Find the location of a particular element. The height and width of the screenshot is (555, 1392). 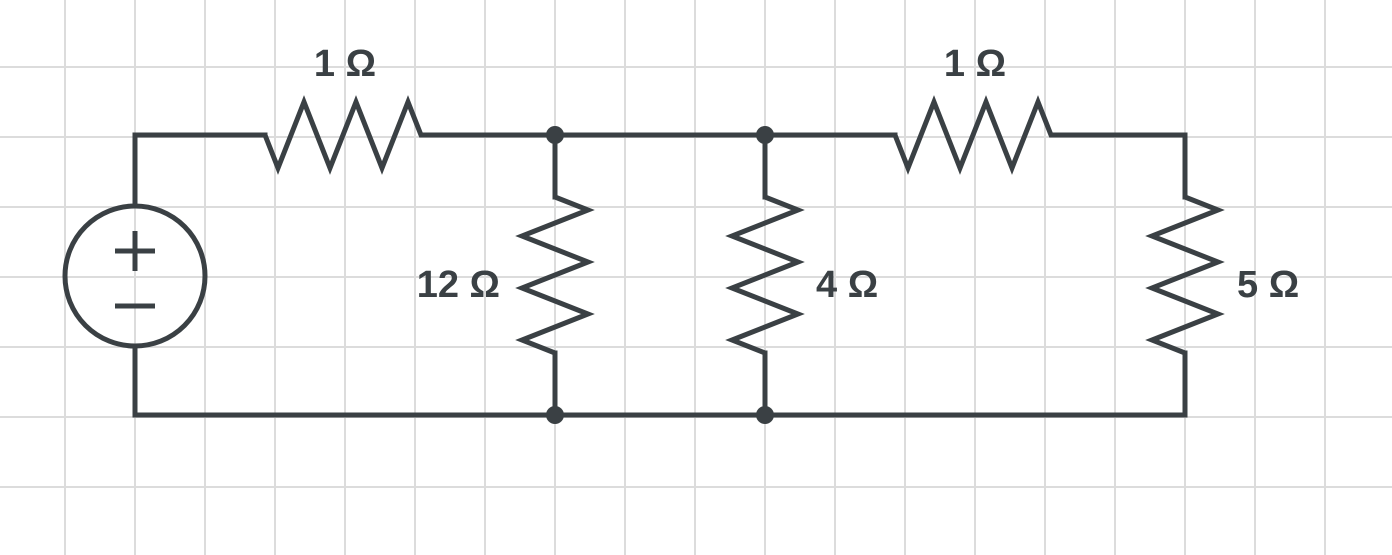

resistor-5ohm is located at coordinates (1185, 275).